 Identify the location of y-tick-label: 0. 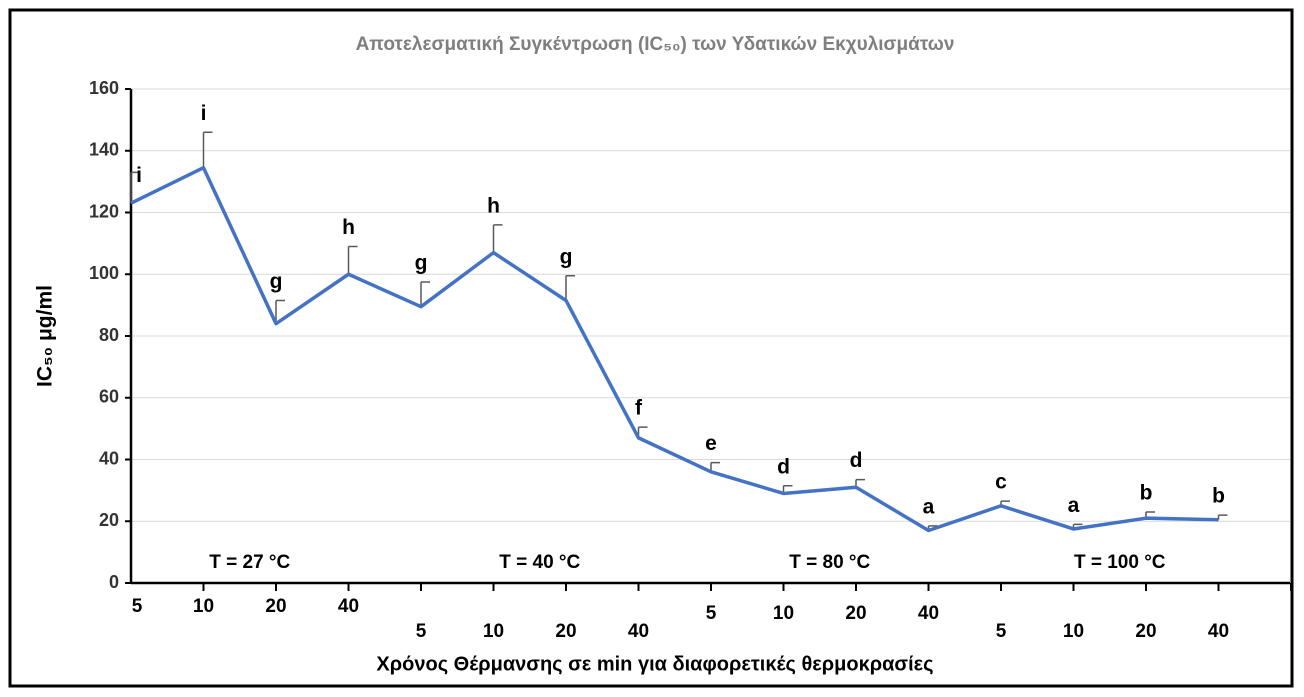
(114, 582).